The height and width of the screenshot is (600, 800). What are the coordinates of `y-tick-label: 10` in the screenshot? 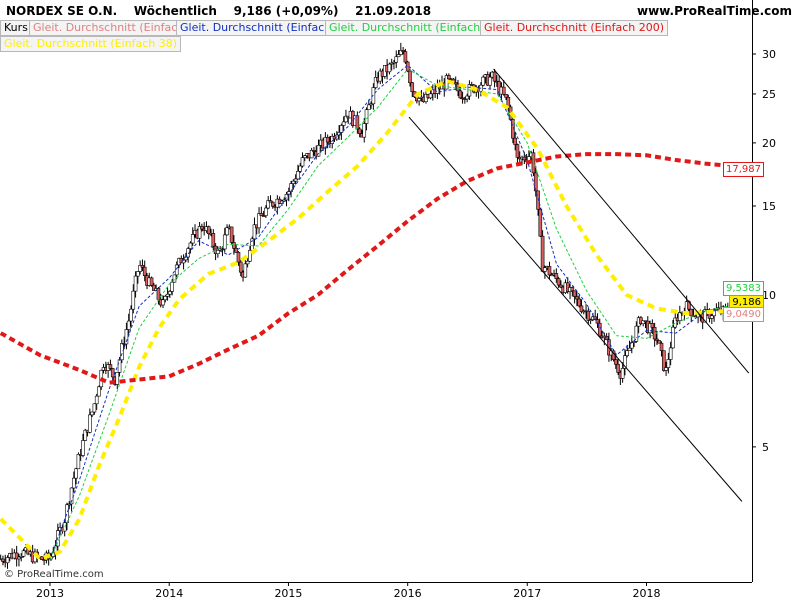 It's located at (769, 295).